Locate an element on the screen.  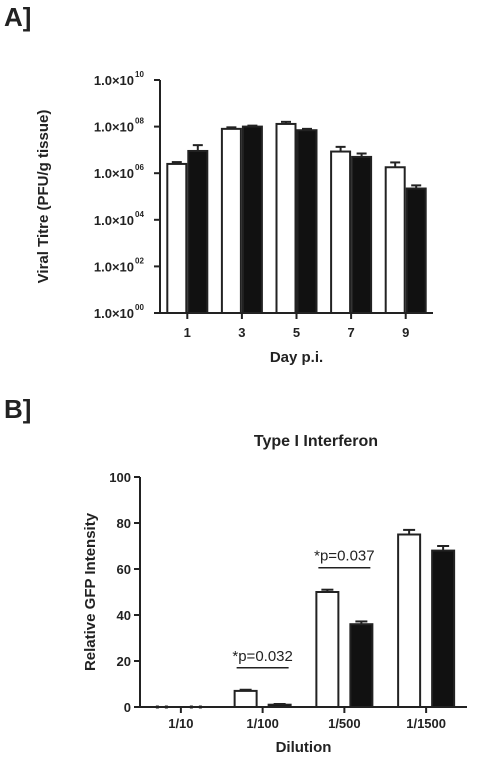
chart-b-y-tick-label: 0 is located at coordinates (127, 707).